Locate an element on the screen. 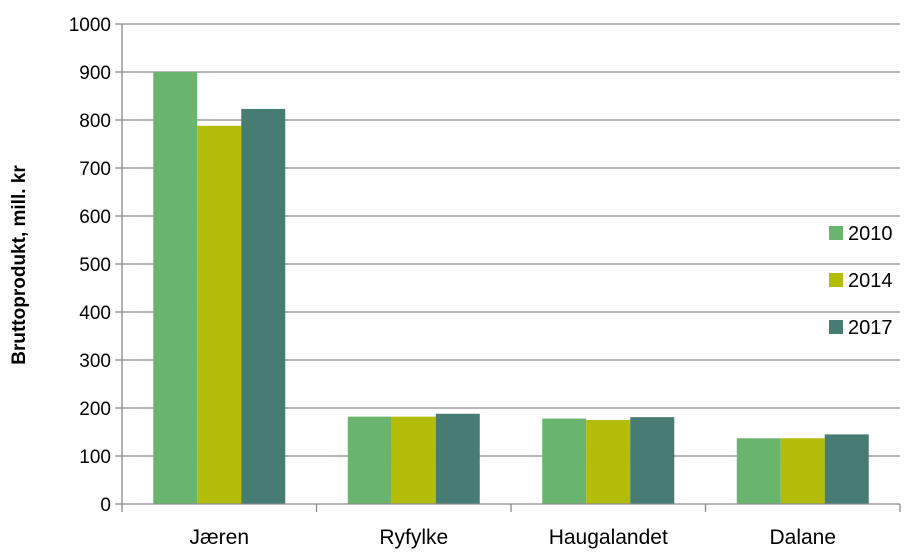  y-tick-label: 0 is located at coordinates (105, 505).